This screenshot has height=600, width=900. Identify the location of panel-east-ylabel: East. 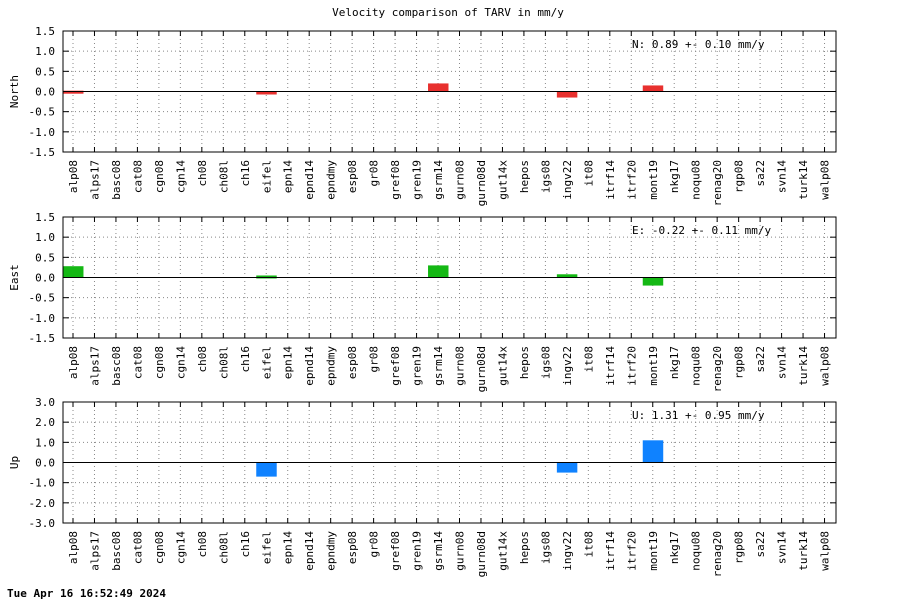
(14, 277).